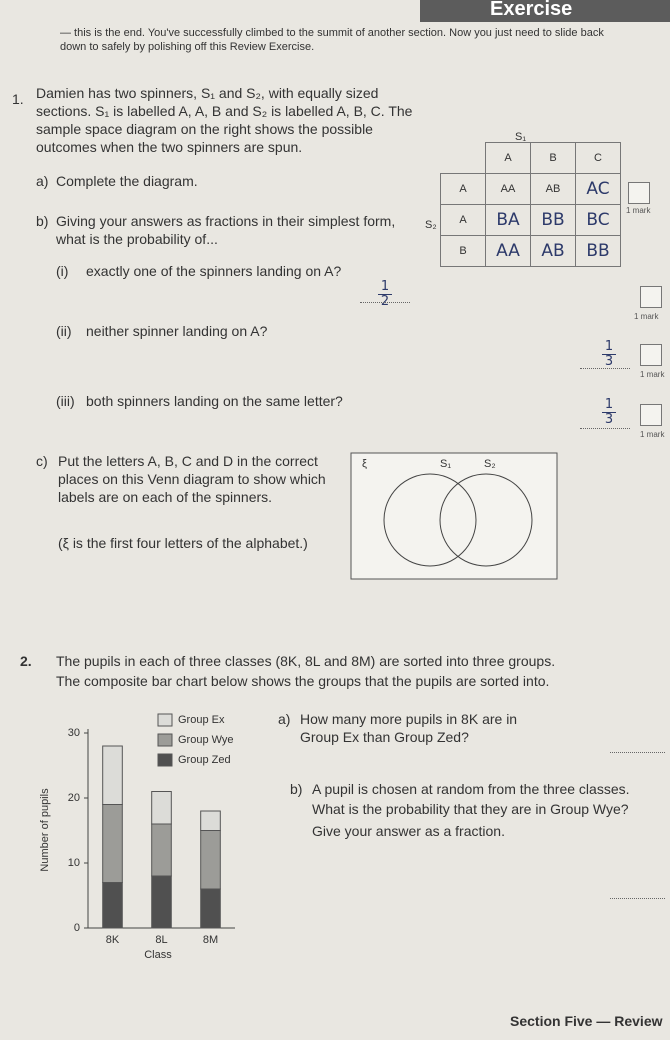  Describe the element at coordinates (586, 1021) in the screenshot. I see `footer: Section Five — Review` at that location.